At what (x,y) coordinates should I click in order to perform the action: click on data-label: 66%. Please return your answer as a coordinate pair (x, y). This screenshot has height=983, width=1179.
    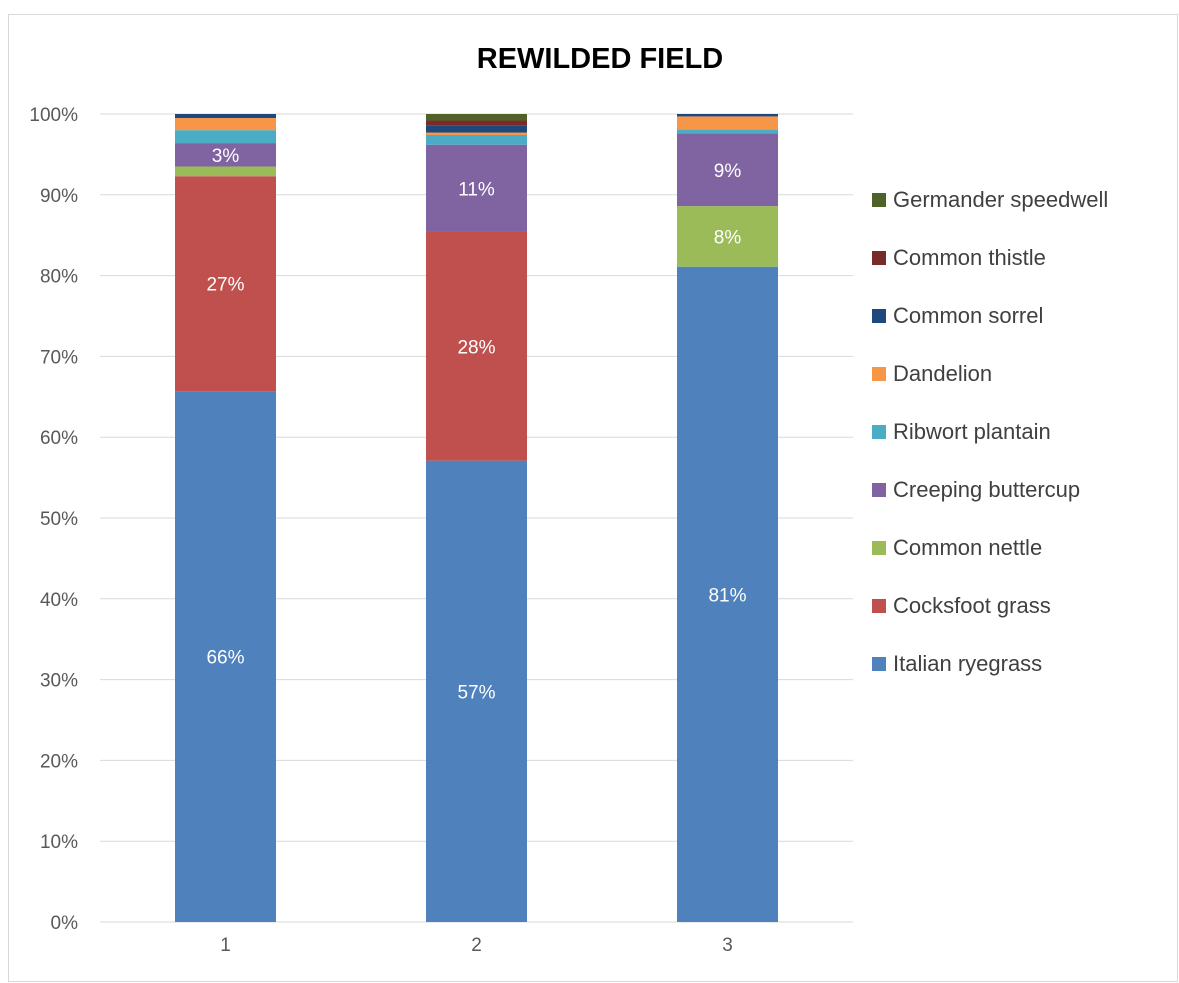
    Looking at the image, I should click on (225, 658).